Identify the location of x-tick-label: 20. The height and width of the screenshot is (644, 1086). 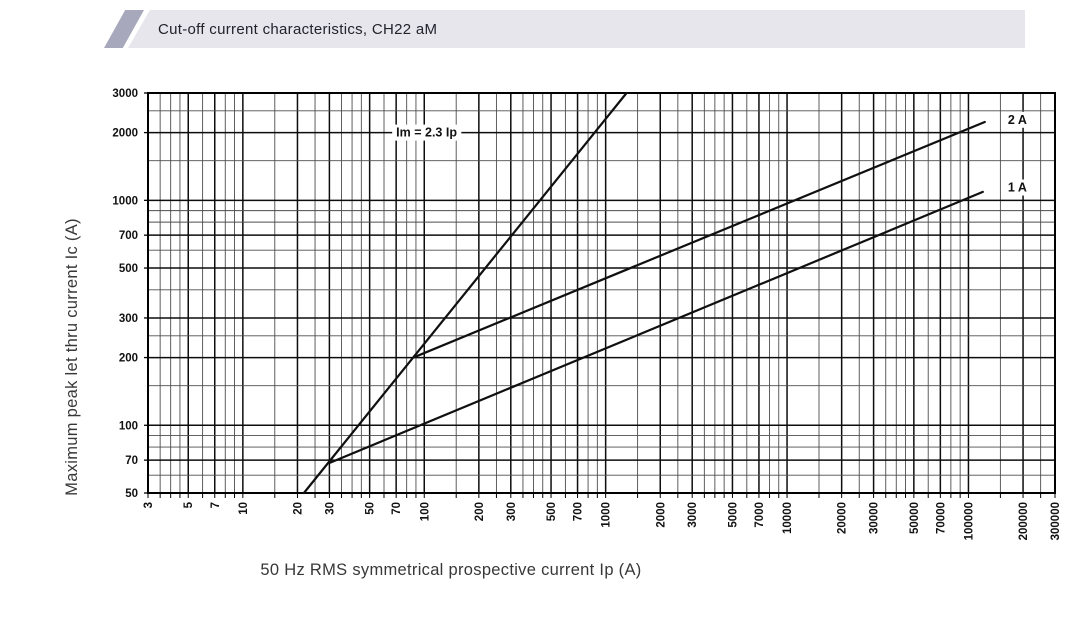
(298, 508).